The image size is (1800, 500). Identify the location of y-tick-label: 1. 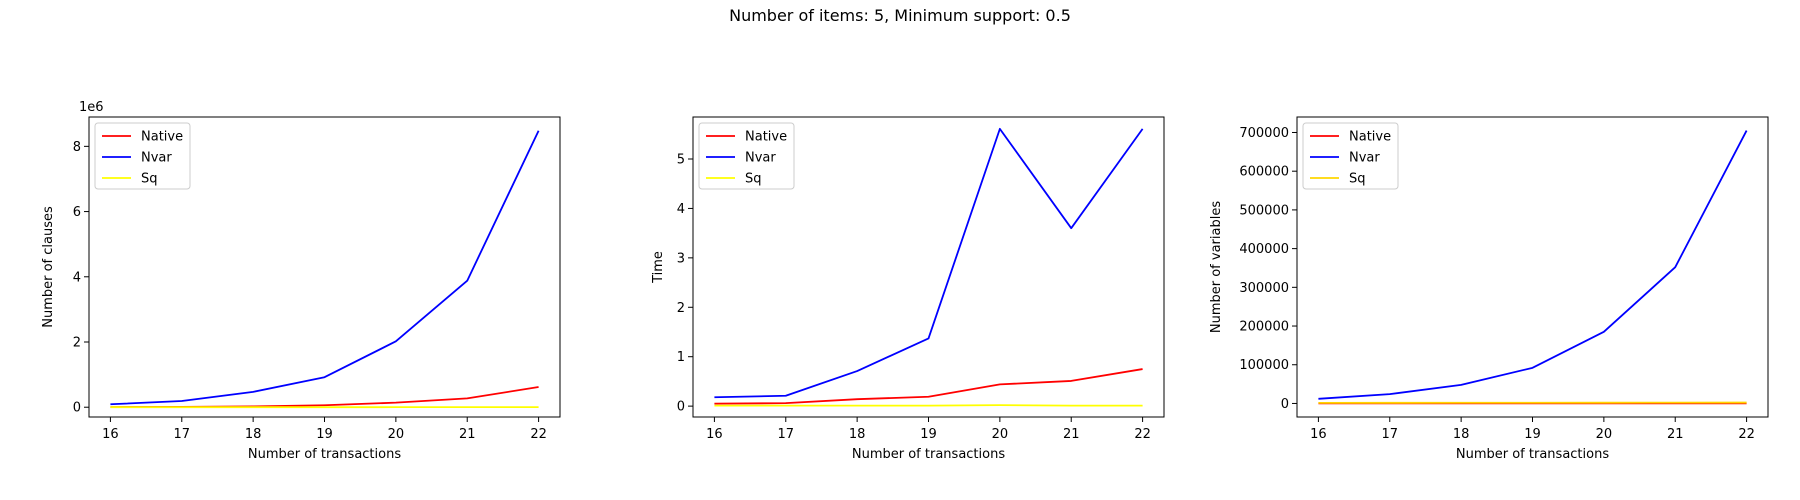
(681, 357).